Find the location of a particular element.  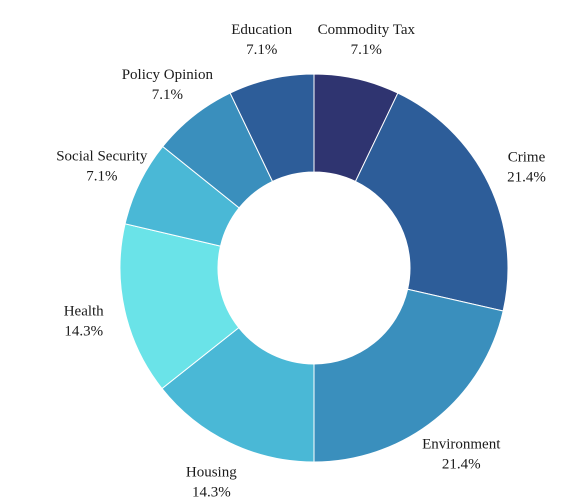

slice-category-label: Environment is located at coordinates (461, 444).